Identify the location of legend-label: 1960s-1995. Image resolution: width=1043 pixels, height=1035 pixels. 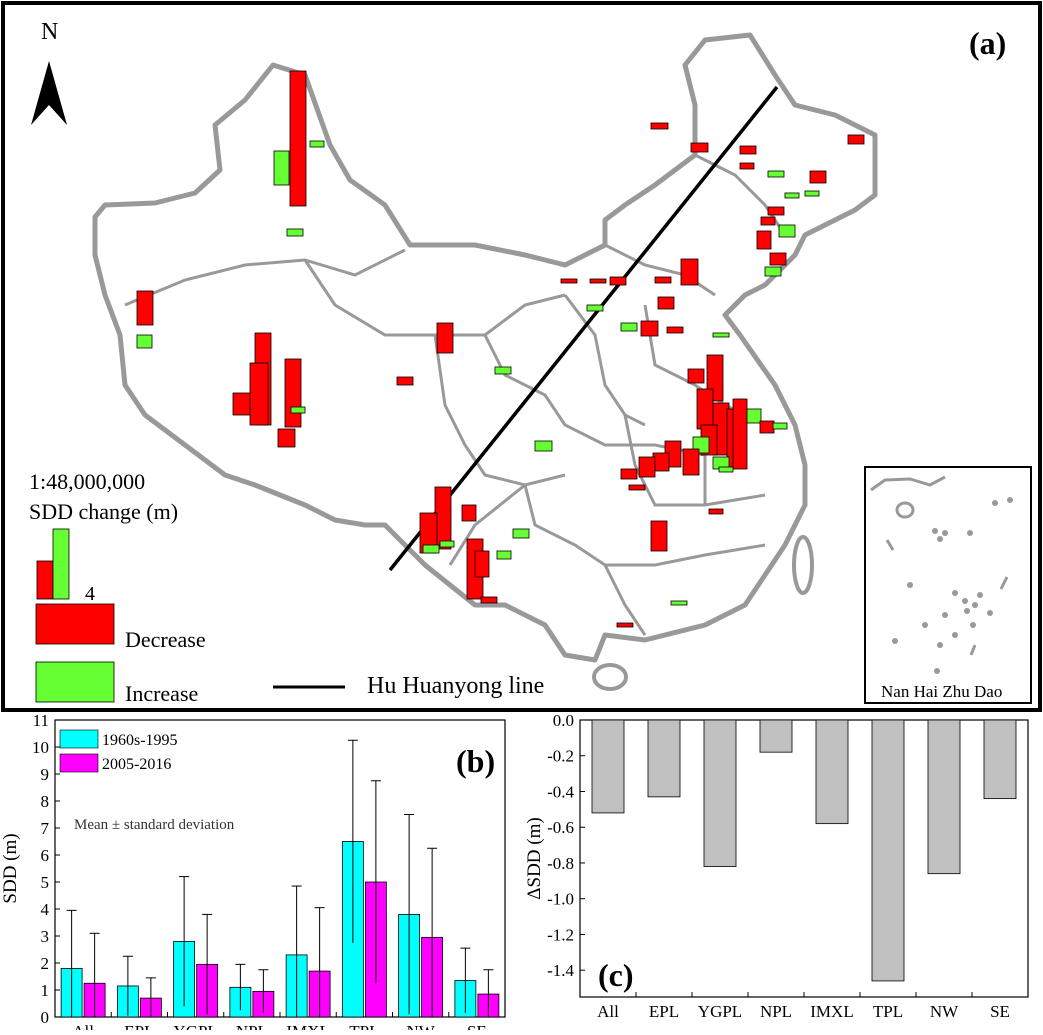
(140, 740).